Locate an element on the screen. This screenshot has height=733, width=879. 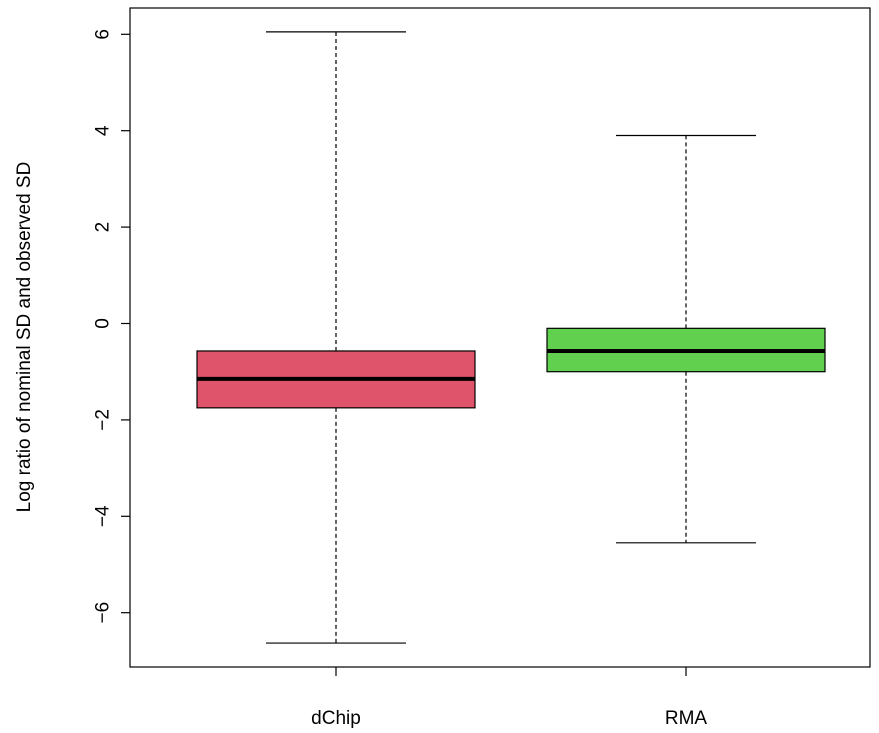
y-tick-label: 6 is located at coordinates (103, 34).